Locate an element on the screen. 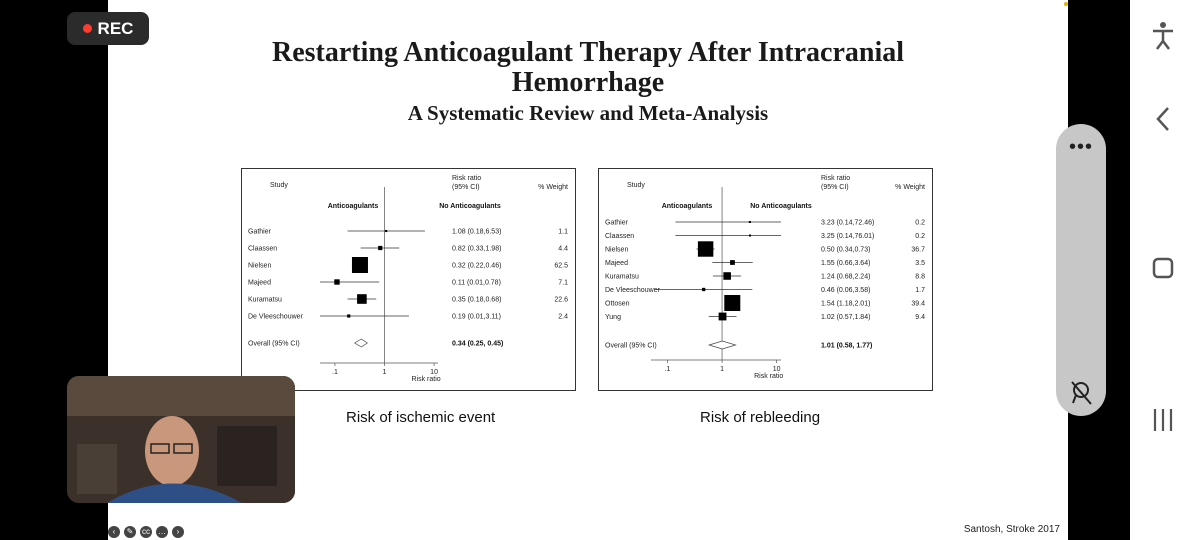 This screenshot has height=540, width=1200. pen-icon: ✎ is located at coordinates (130, 532).